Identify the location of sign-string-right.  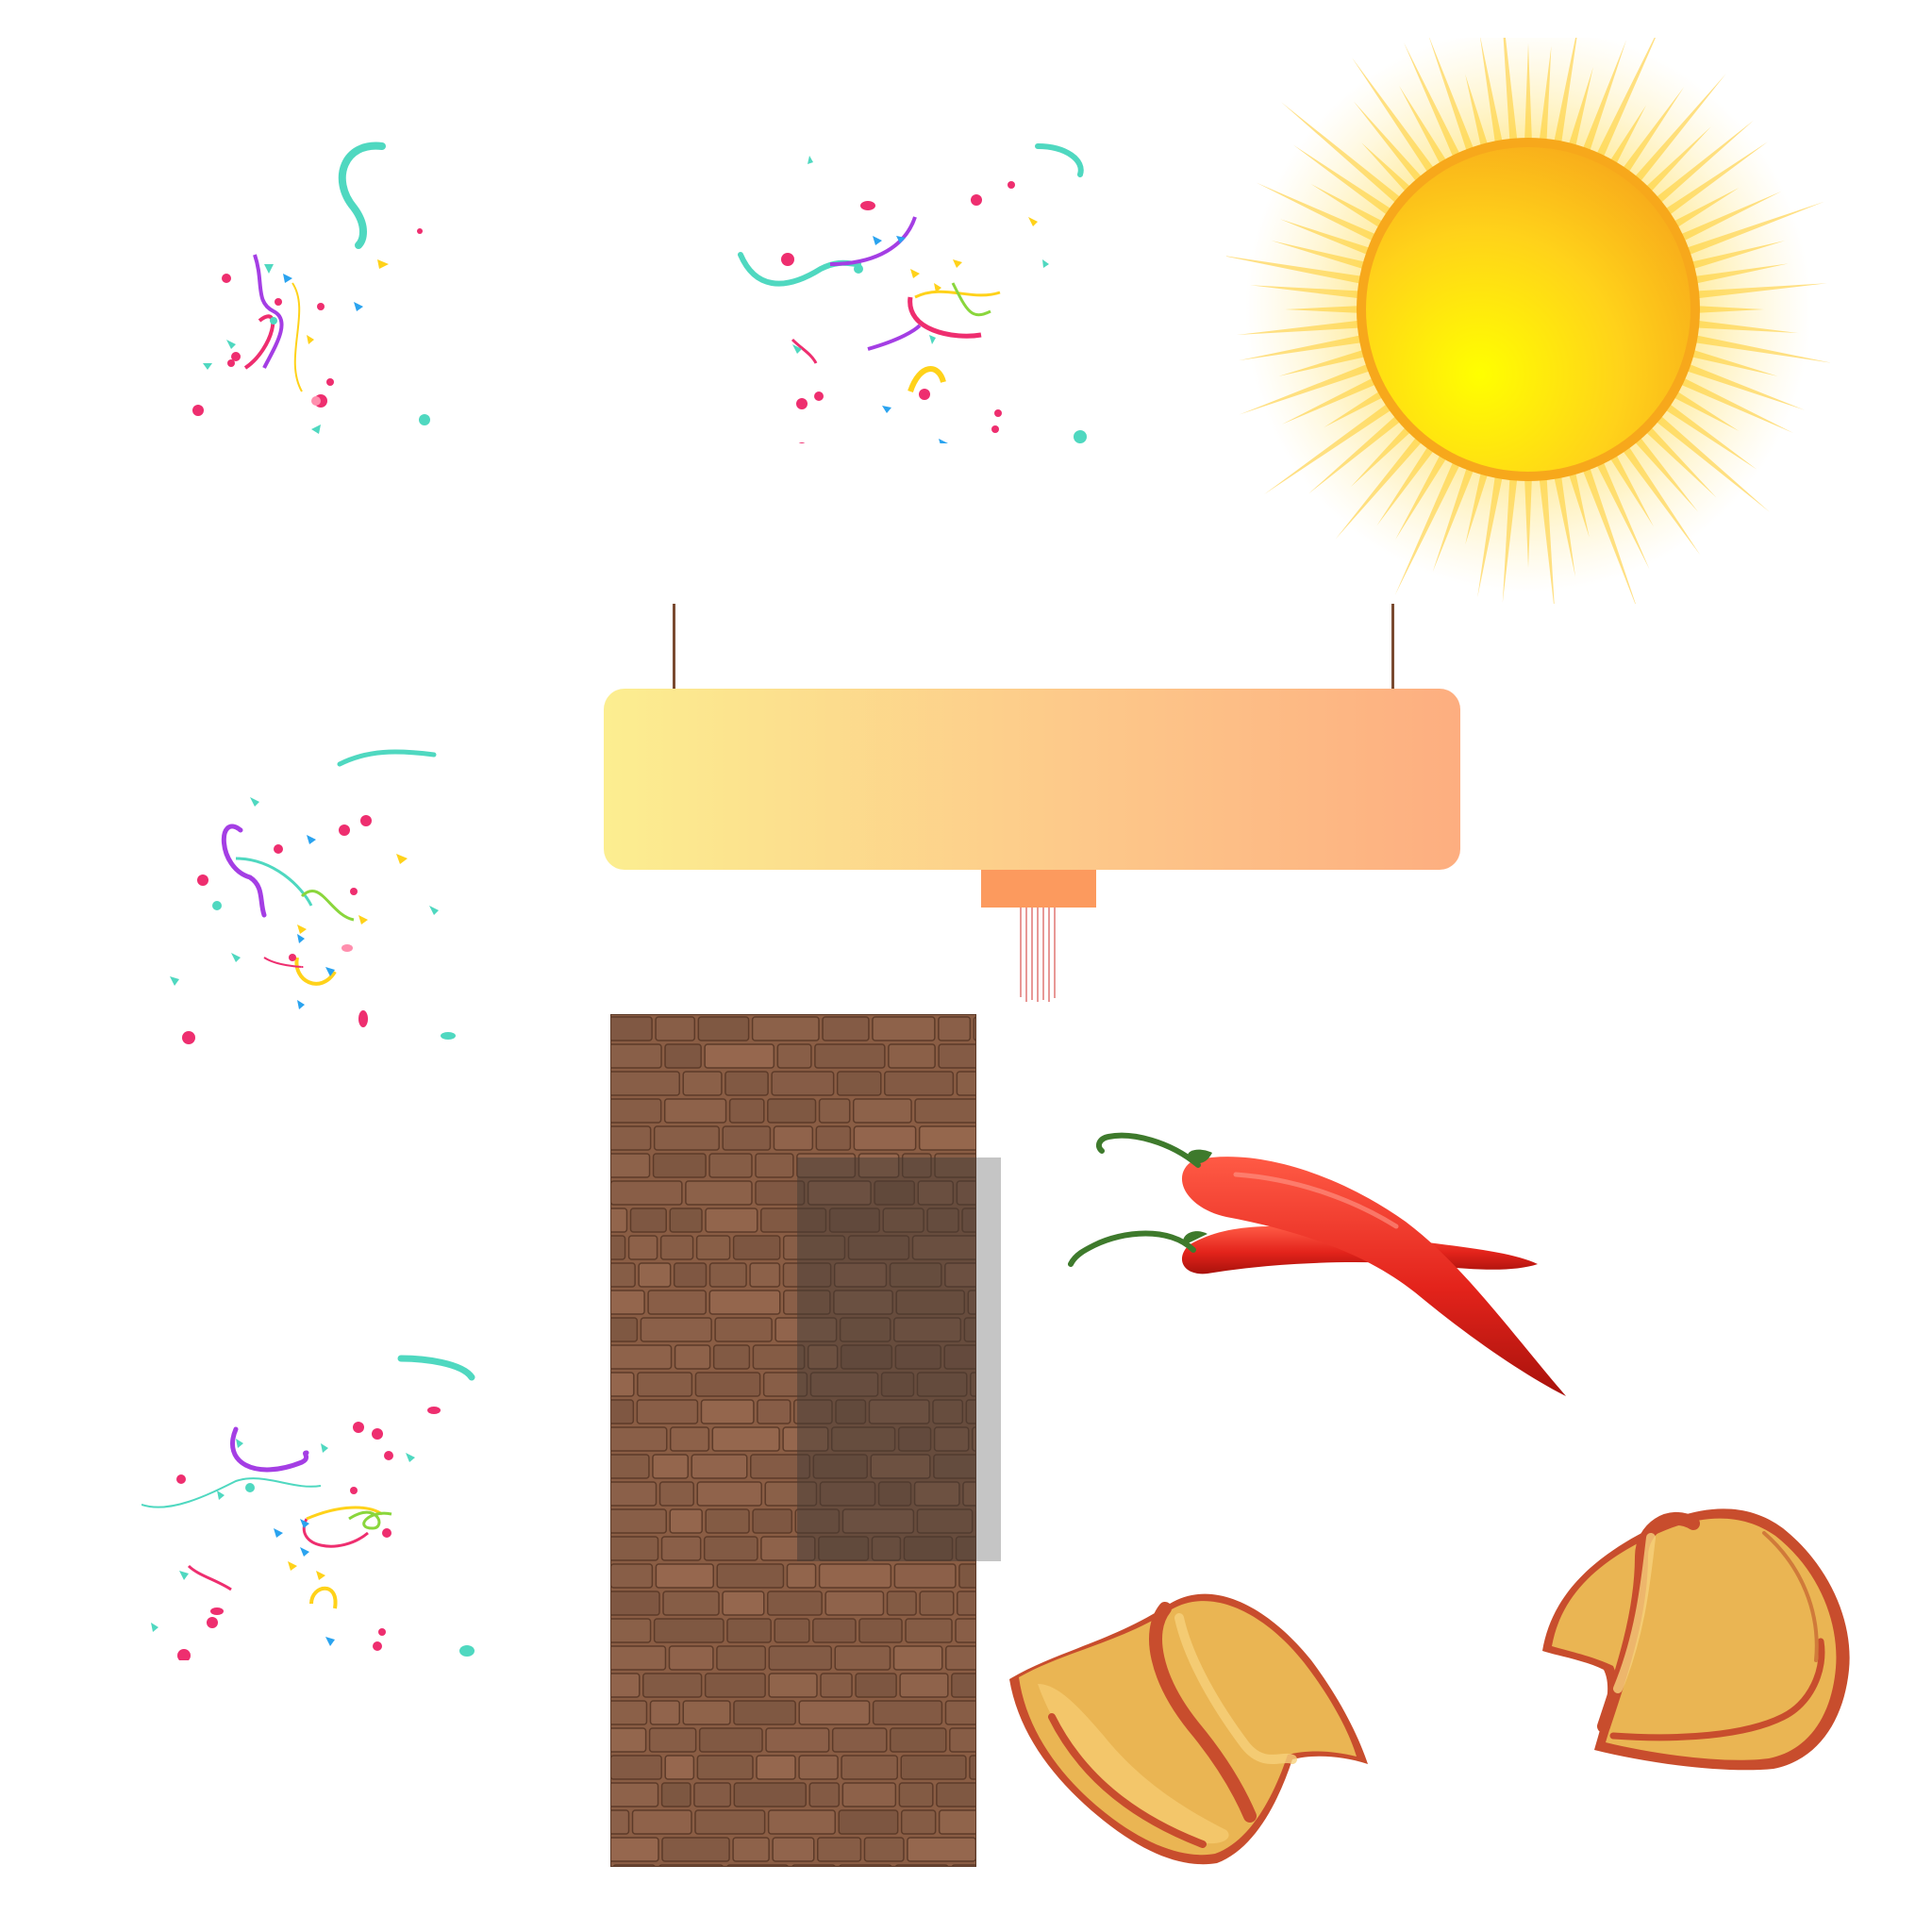
(1393, 647).